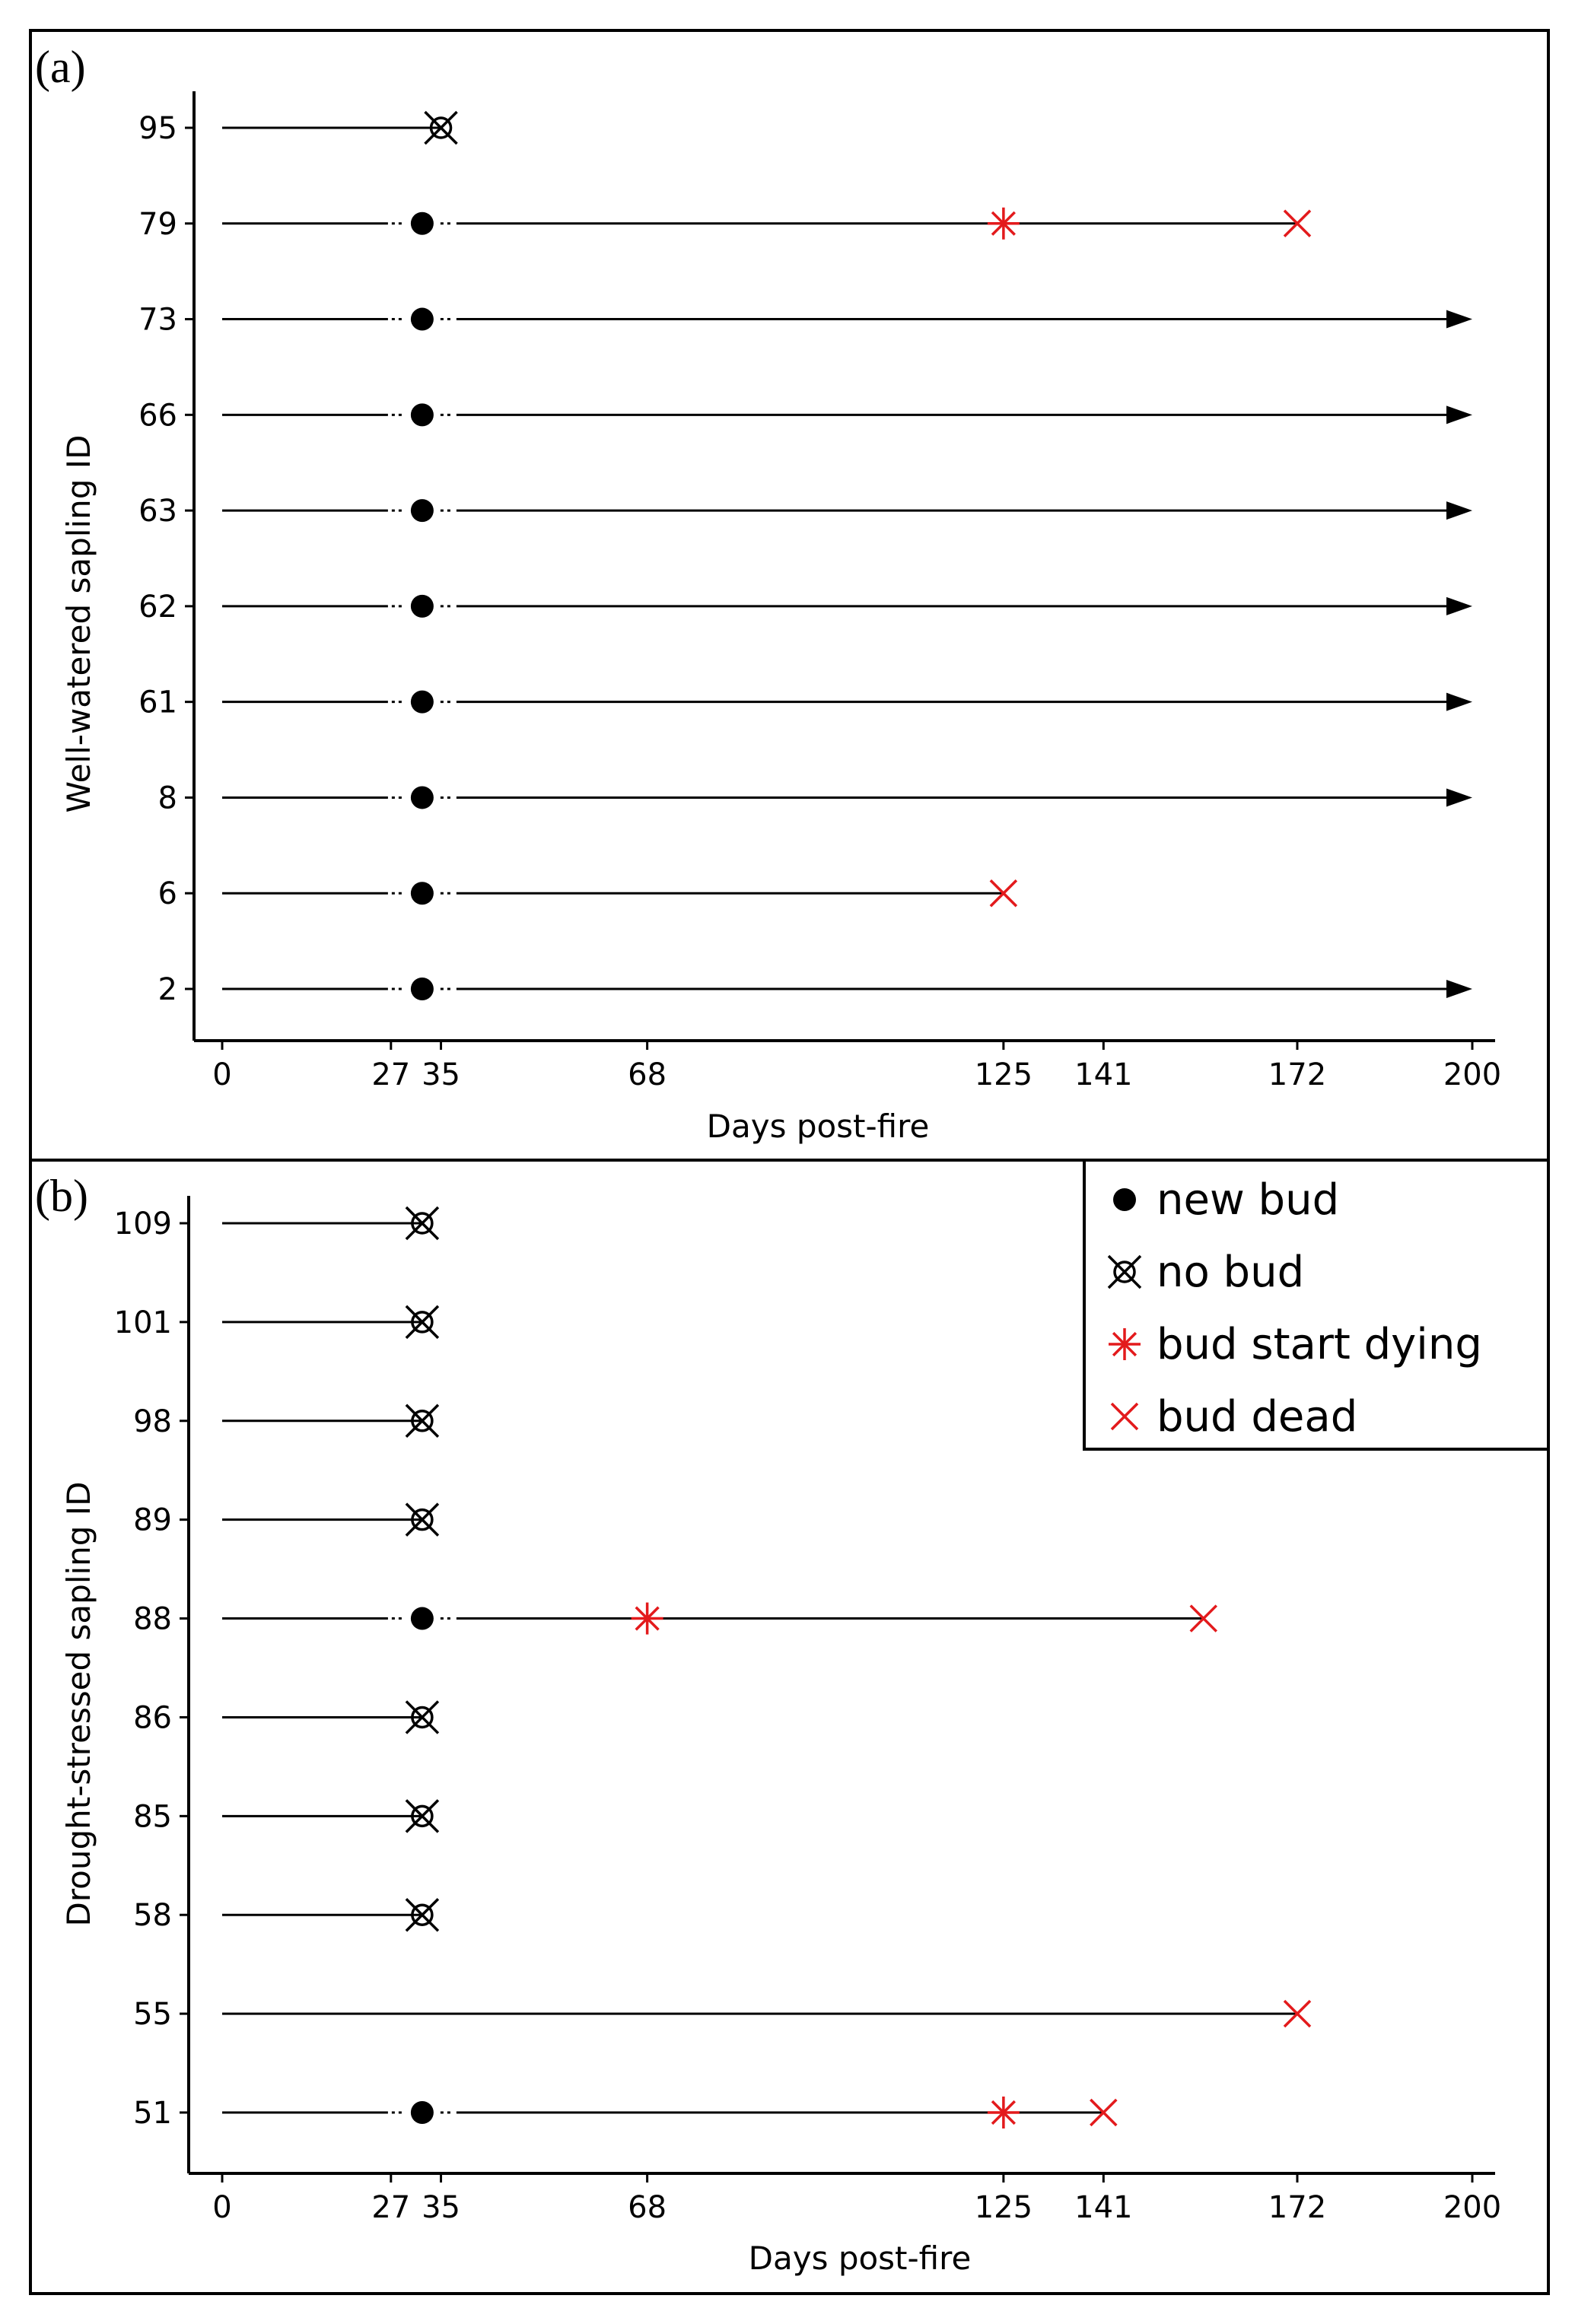 The height and width of the screenshot is (2324, 1575). I want to click on legend-label: bud dead, so click(1257, 1417).